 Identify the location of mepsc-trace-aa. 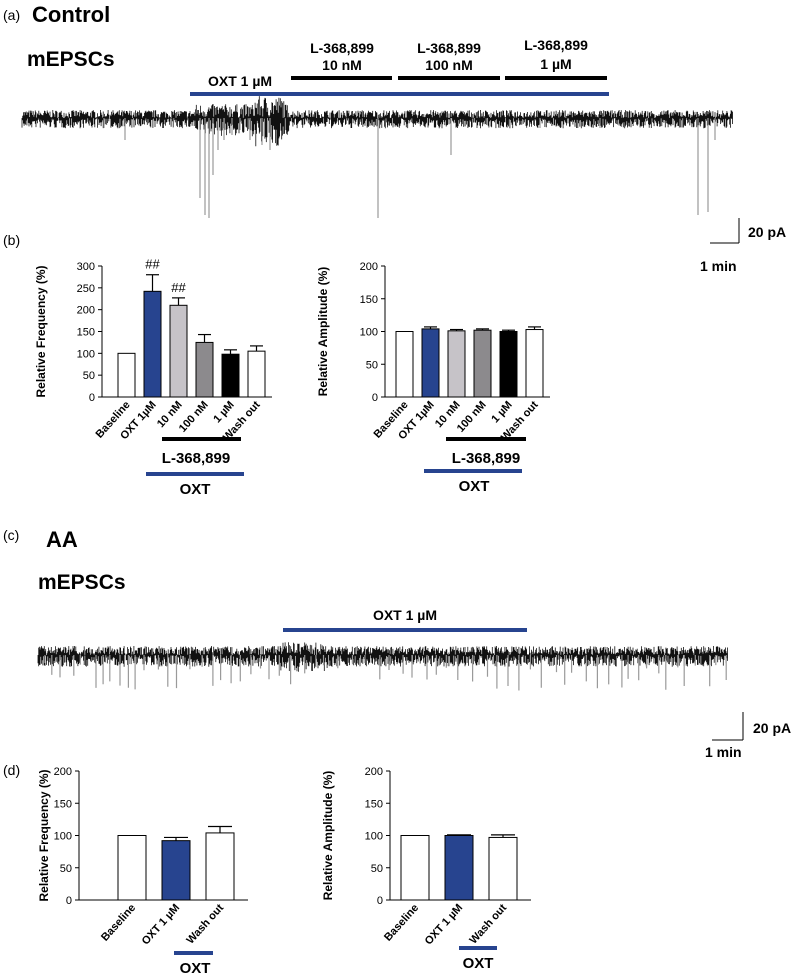
(382, 666).